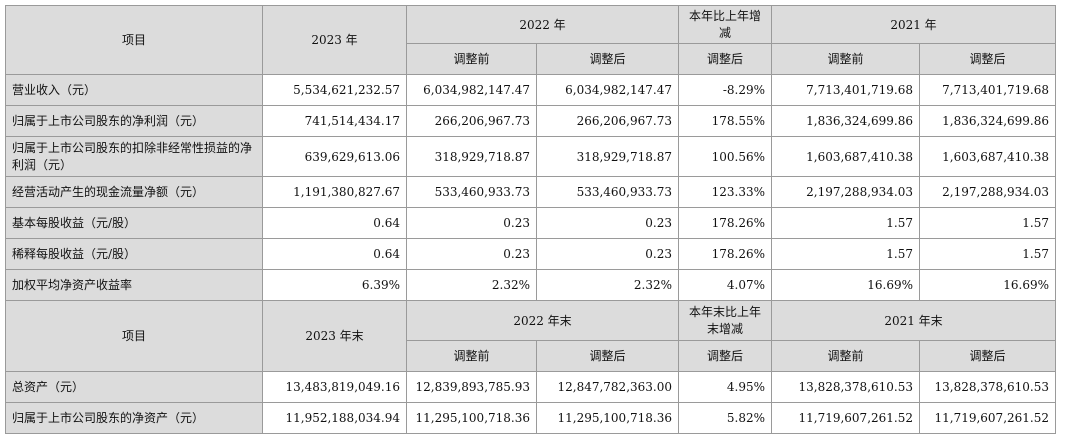 The width and height of the screenshot is (1065, 437). What do you see at coordinates (134, 418) in the screenshot?
I see `row-label: 归属于上市公司股东的净资产（元）` at bounding box center [134, 418].